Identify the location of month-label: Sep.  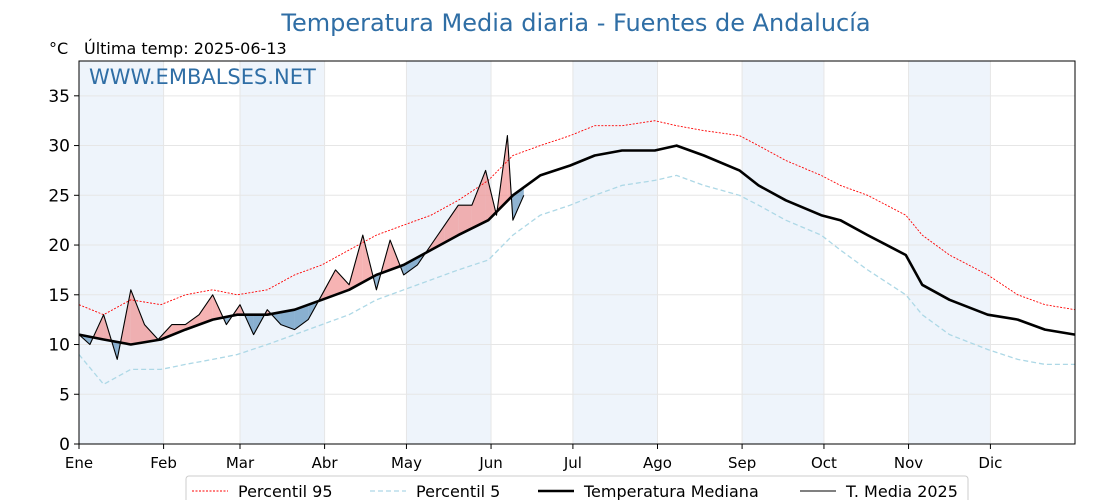
(742, 463).